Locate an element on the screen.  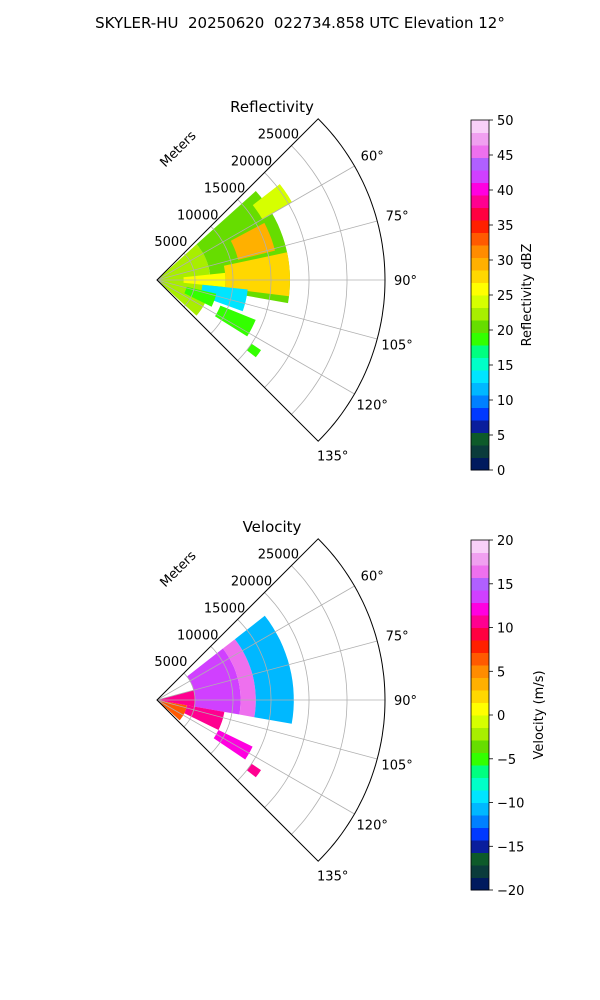
range-tick-label-4: 25000 is located at coordinates (278, 555).